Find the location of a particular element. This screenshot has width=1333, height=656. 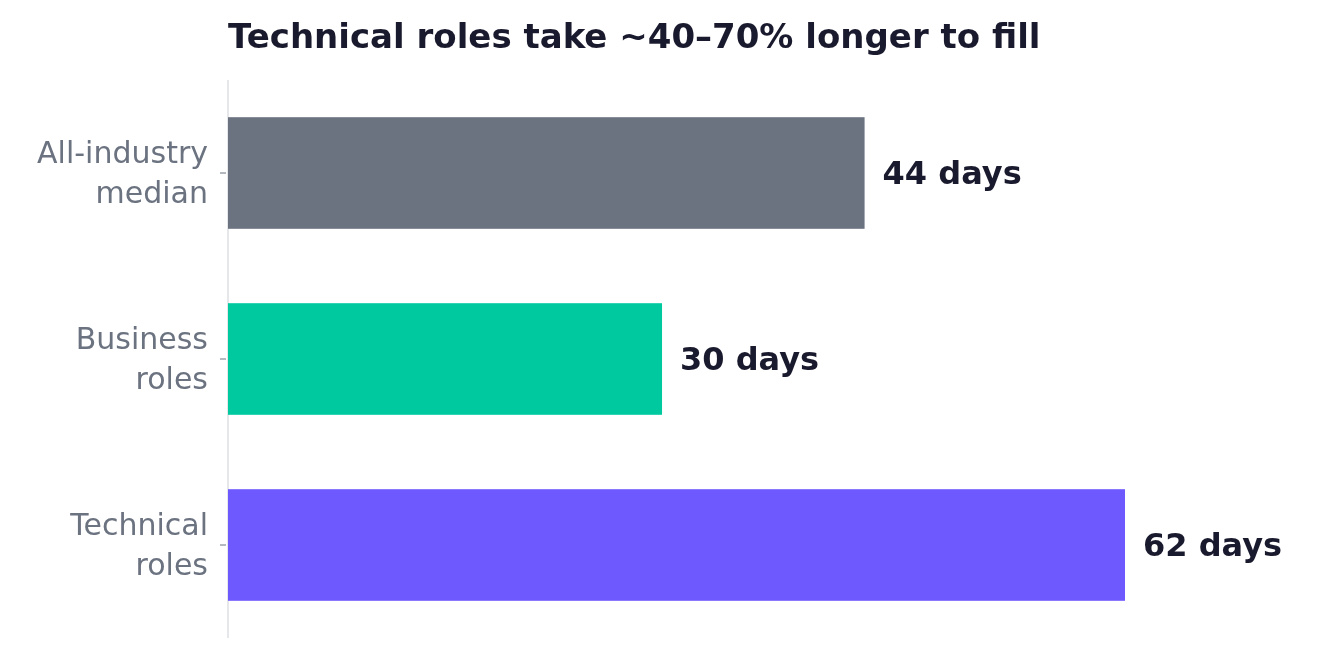

data-label: 62 days is located at coordinates (1213, 545).